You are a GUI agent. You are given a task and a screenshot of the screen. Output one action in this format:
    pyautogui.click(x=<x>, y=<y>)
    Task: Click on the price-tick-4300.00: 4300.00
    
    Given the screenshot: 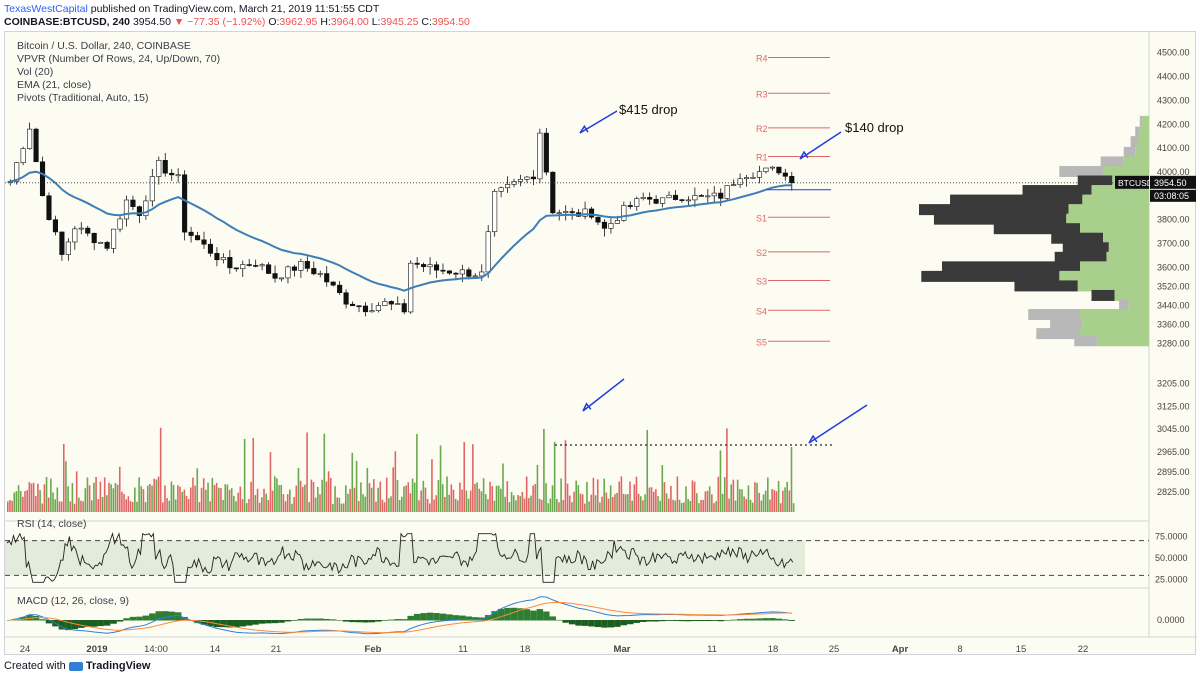 What is the action you would take?
    pyautogui.click(x=1173, y=100)
    